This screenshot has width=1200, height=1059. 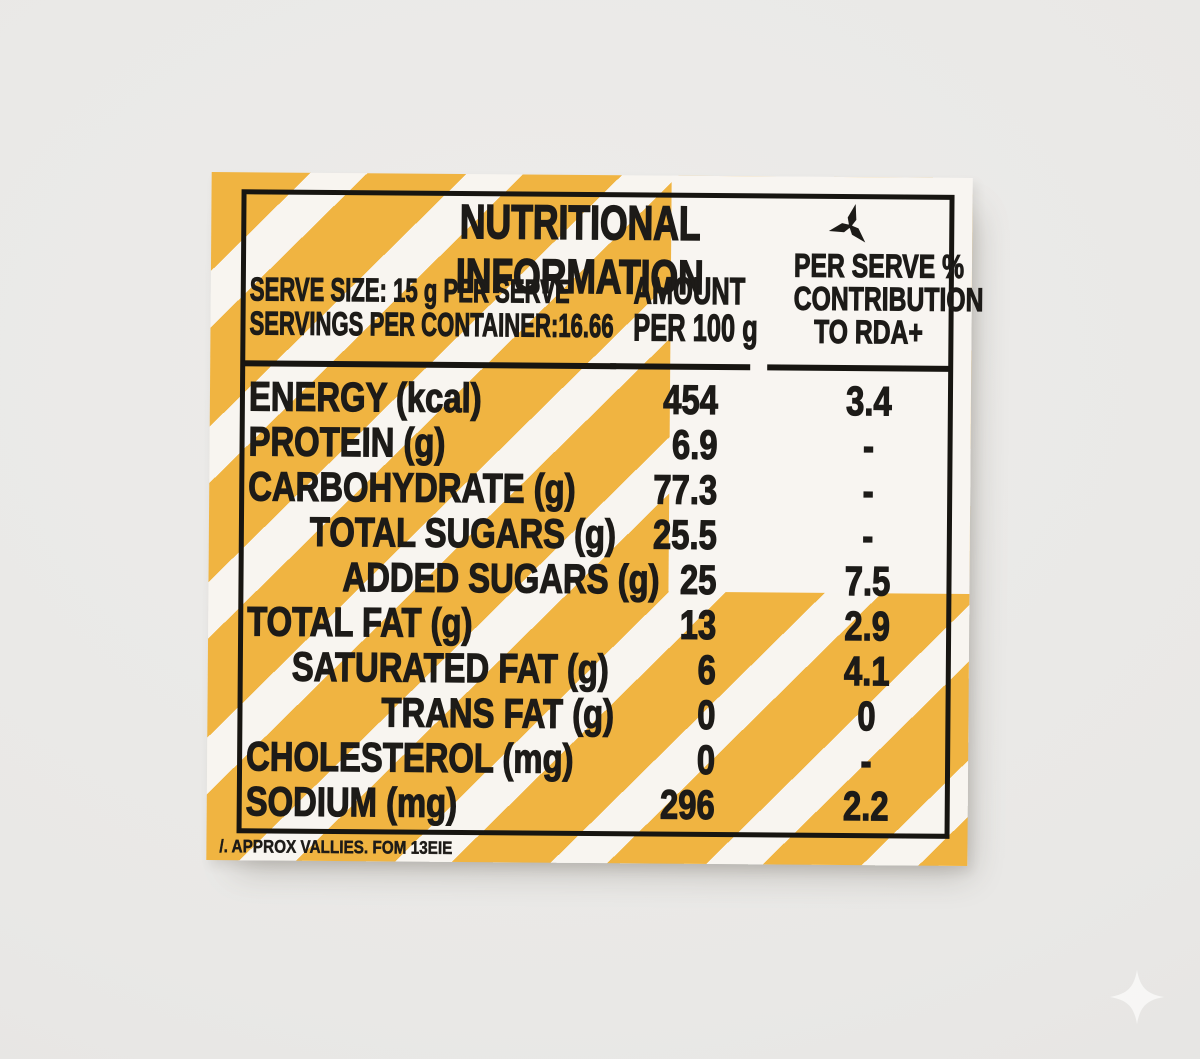 I want to click on amount-per-100g-value: 13, so click(x=698, y=624).